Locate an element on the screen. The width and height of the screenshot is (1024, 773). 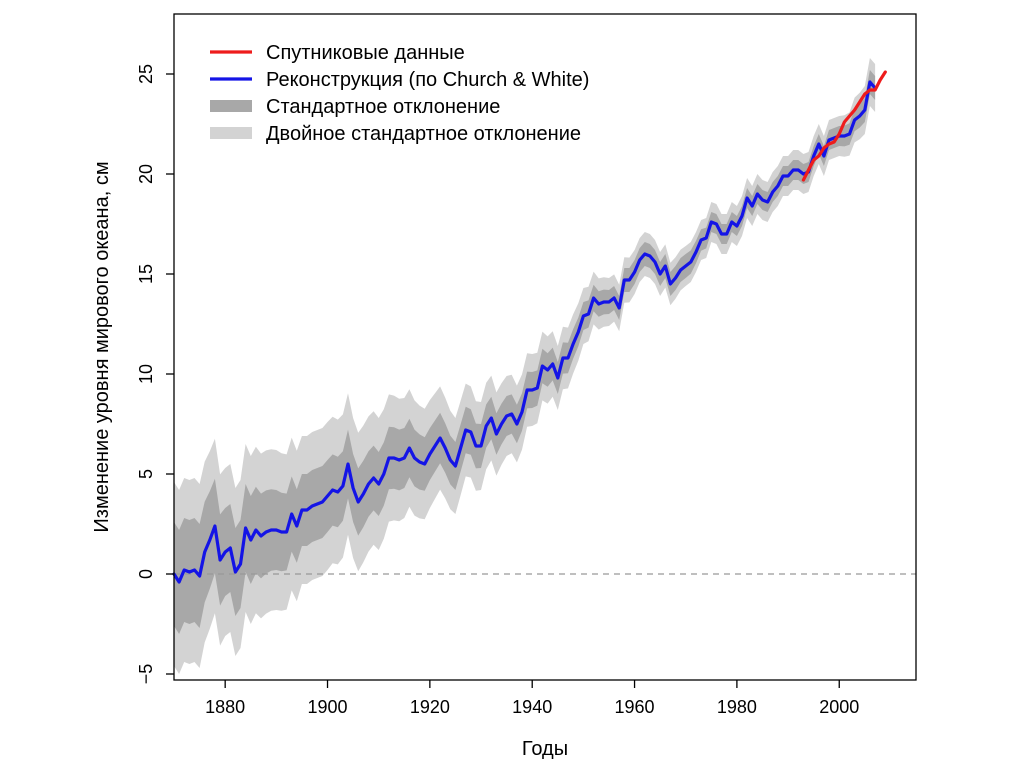
x-tick-label: 1980 is located at coordinates (737, 707).